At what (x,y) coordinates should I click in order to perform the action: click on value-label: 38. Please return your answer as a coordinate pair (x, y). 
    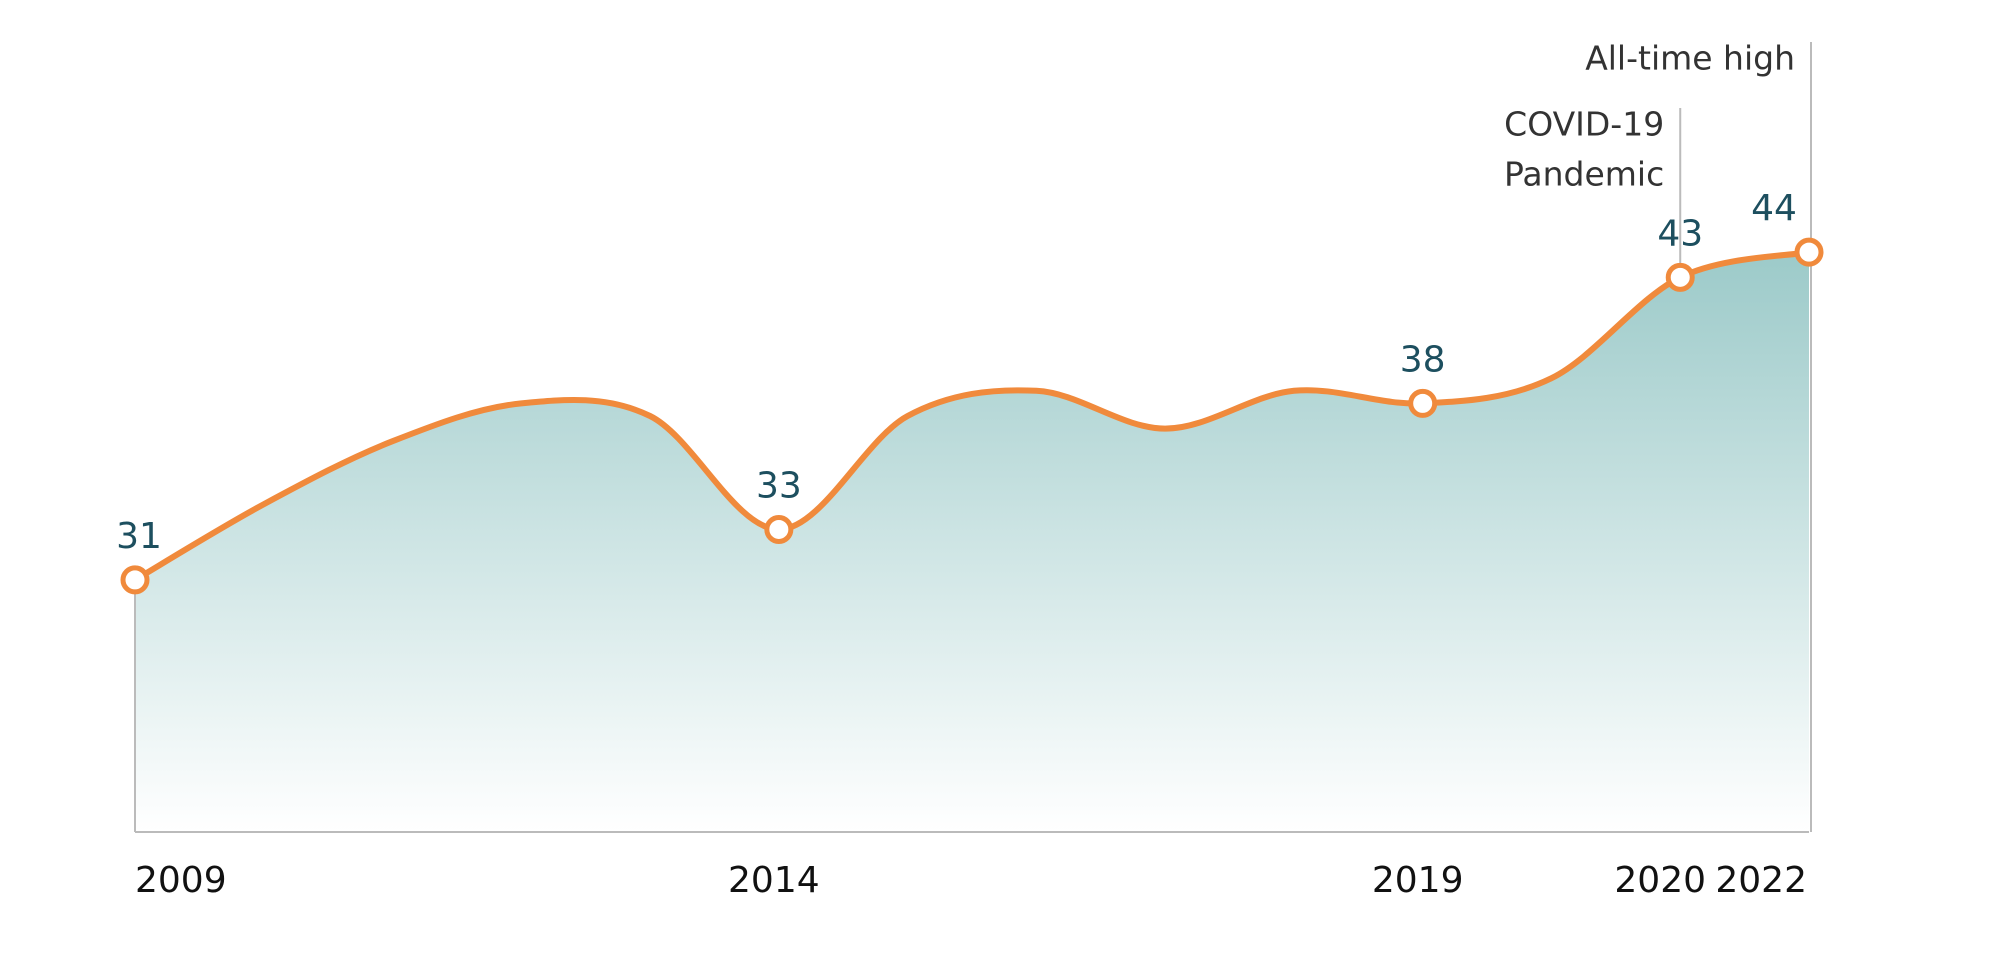
    Looking at the image, I should click on (1423, 359).